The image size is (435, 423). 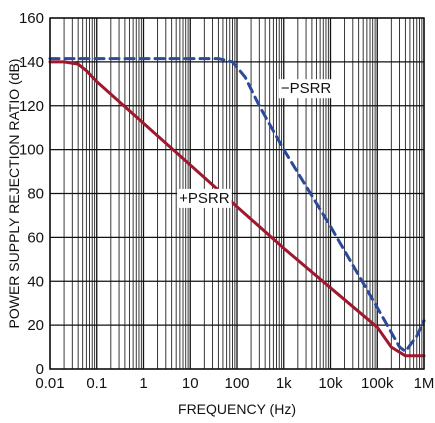 What do you see at coordinates (31, 106) in the screenshot?
I see `y-tick-label: 120` at bounding box center [31, 106].